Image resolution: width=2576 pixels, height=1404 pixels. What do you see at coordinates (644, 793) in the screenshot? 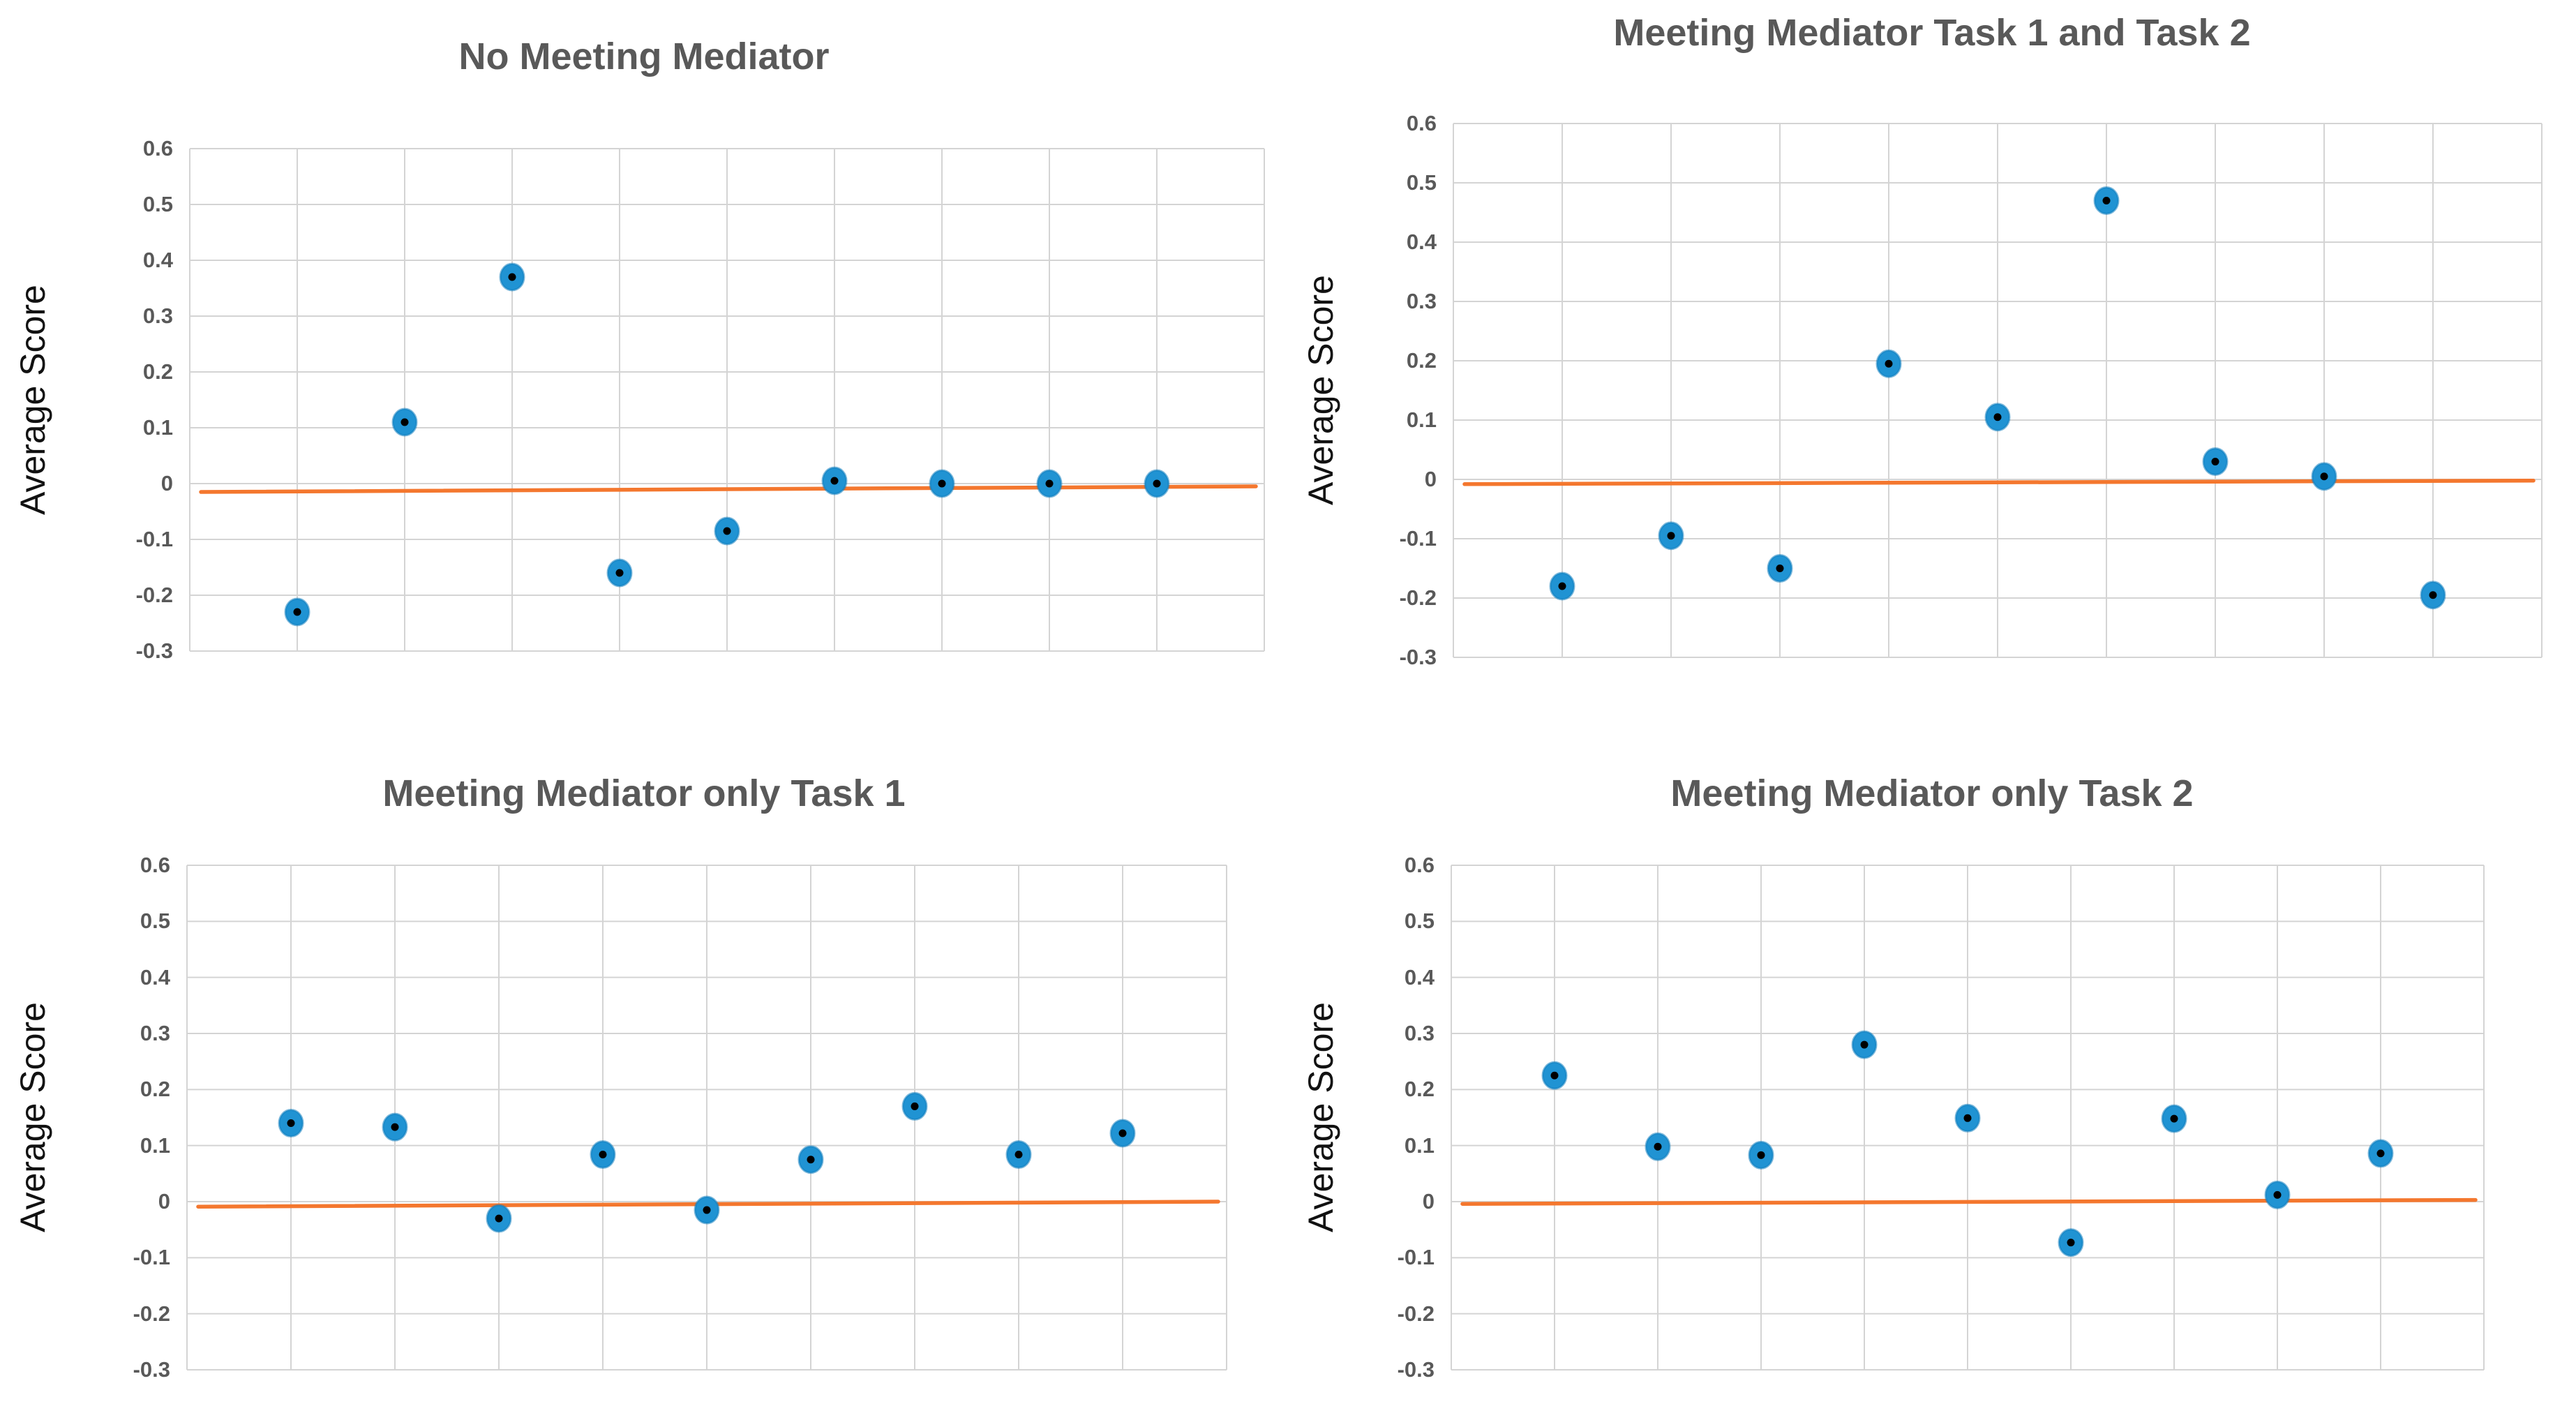
I see `chart-title: Meeting Mediator only Task 1` at bounding box center [644, 793].